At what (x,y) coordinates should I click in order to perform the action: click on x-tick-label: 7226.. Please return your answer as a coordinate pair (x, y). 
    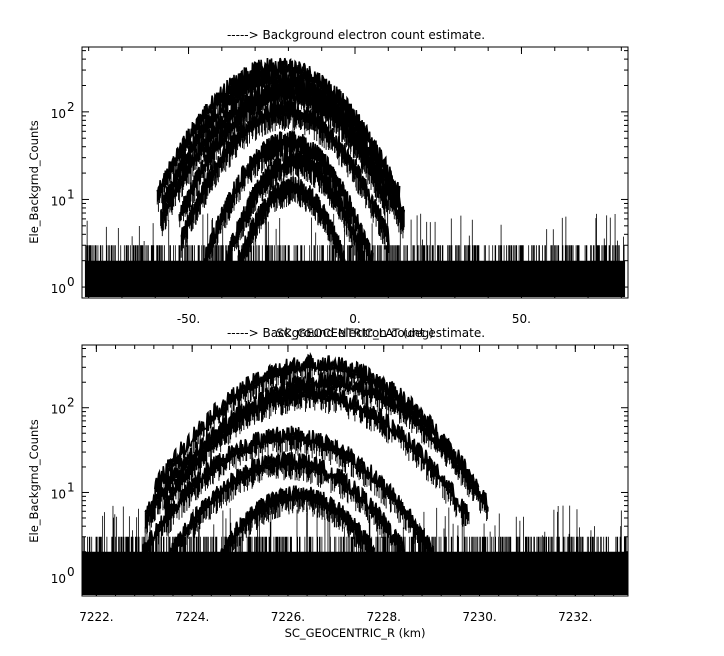
    Looking at the image, I should click on (288, 617).